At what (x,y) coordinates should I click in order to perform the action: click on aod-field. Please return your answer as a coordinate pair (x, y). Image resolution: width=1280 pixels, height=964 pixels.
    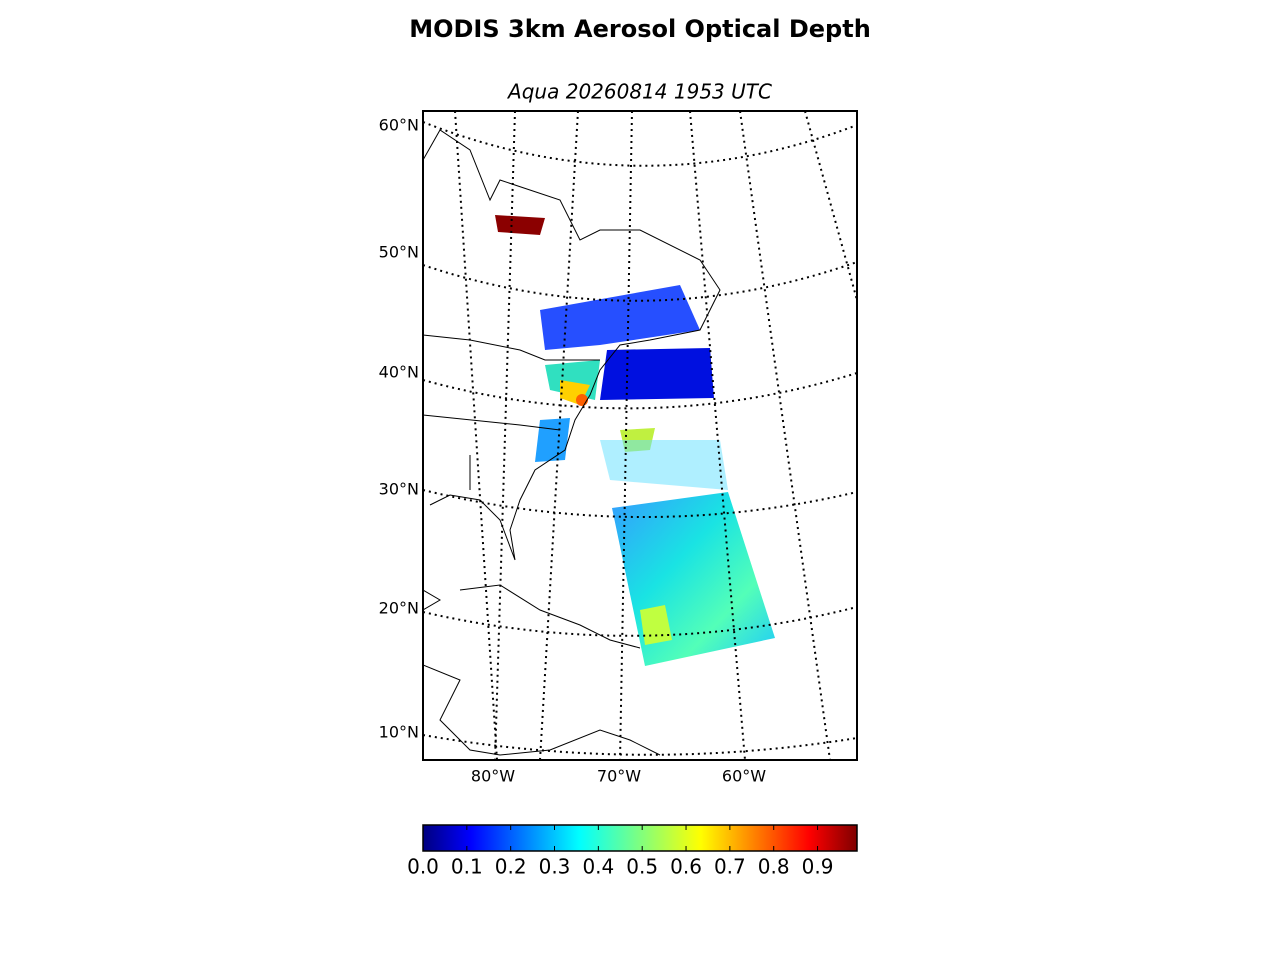
    Looking at the image, I should click on (635, 440).